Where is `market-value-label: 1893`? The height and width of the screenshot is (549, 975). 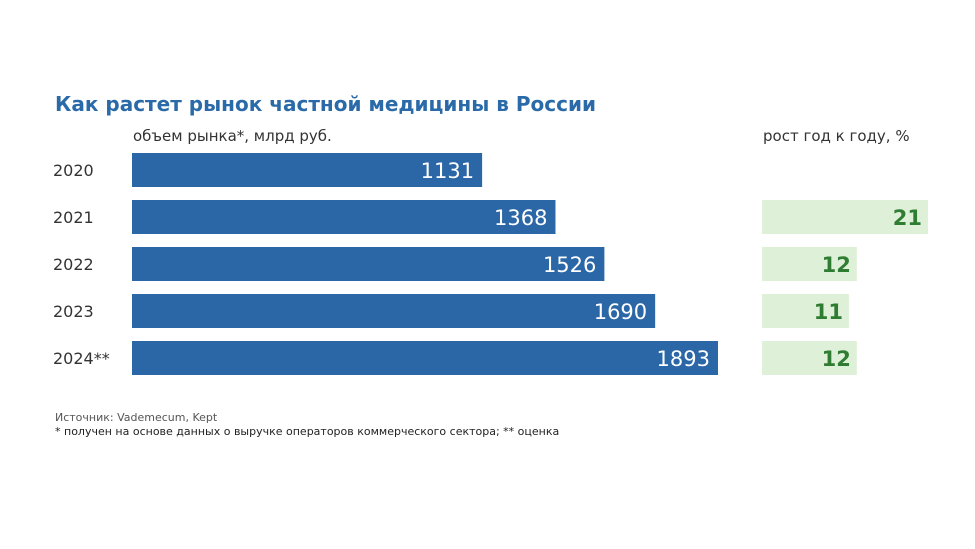
market-value-label: 1893 is located at coordinates (683, 359).